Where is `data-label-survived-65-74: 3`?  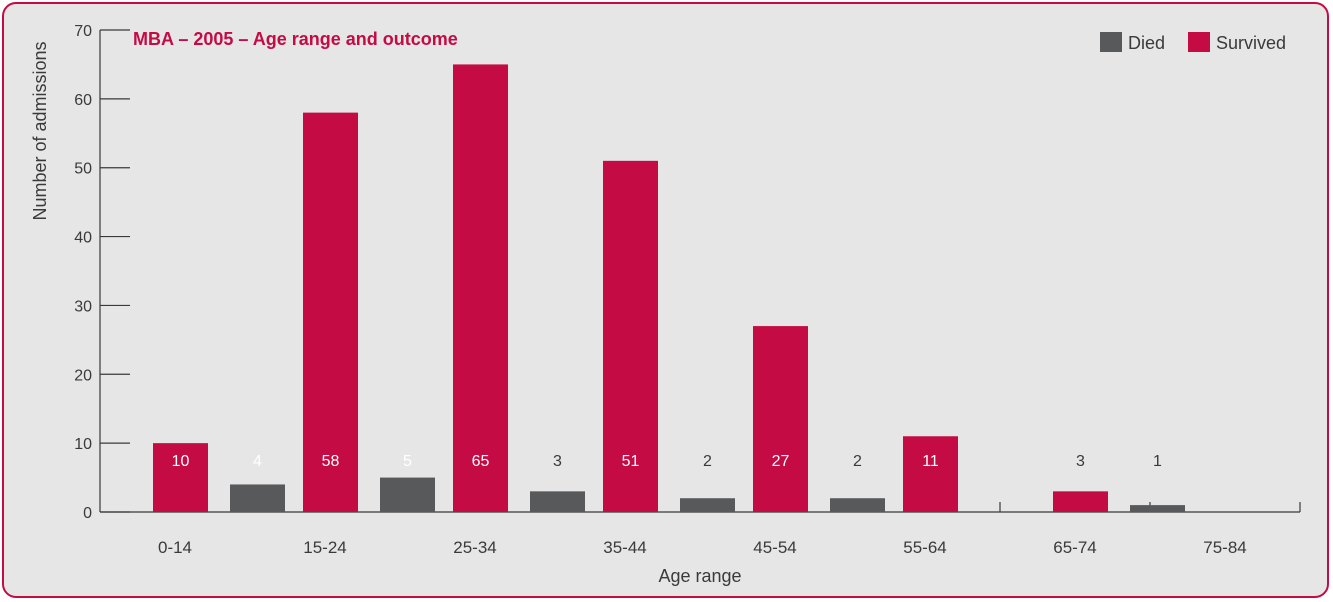 data-label-survived-65-74: 3 is located at coordinates (1080, 461).